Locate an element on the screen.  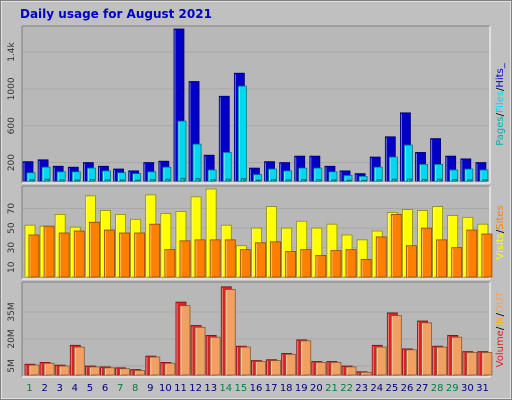
x-tick-label: 9 is located at coordinates (150, 388).